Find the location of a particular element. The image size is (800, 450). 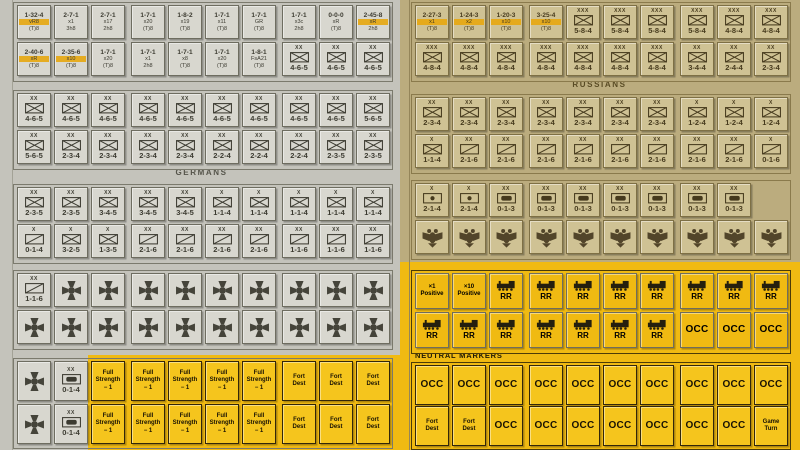

pos1-marker: ×1 Positive is located at coordinates (432, 291).